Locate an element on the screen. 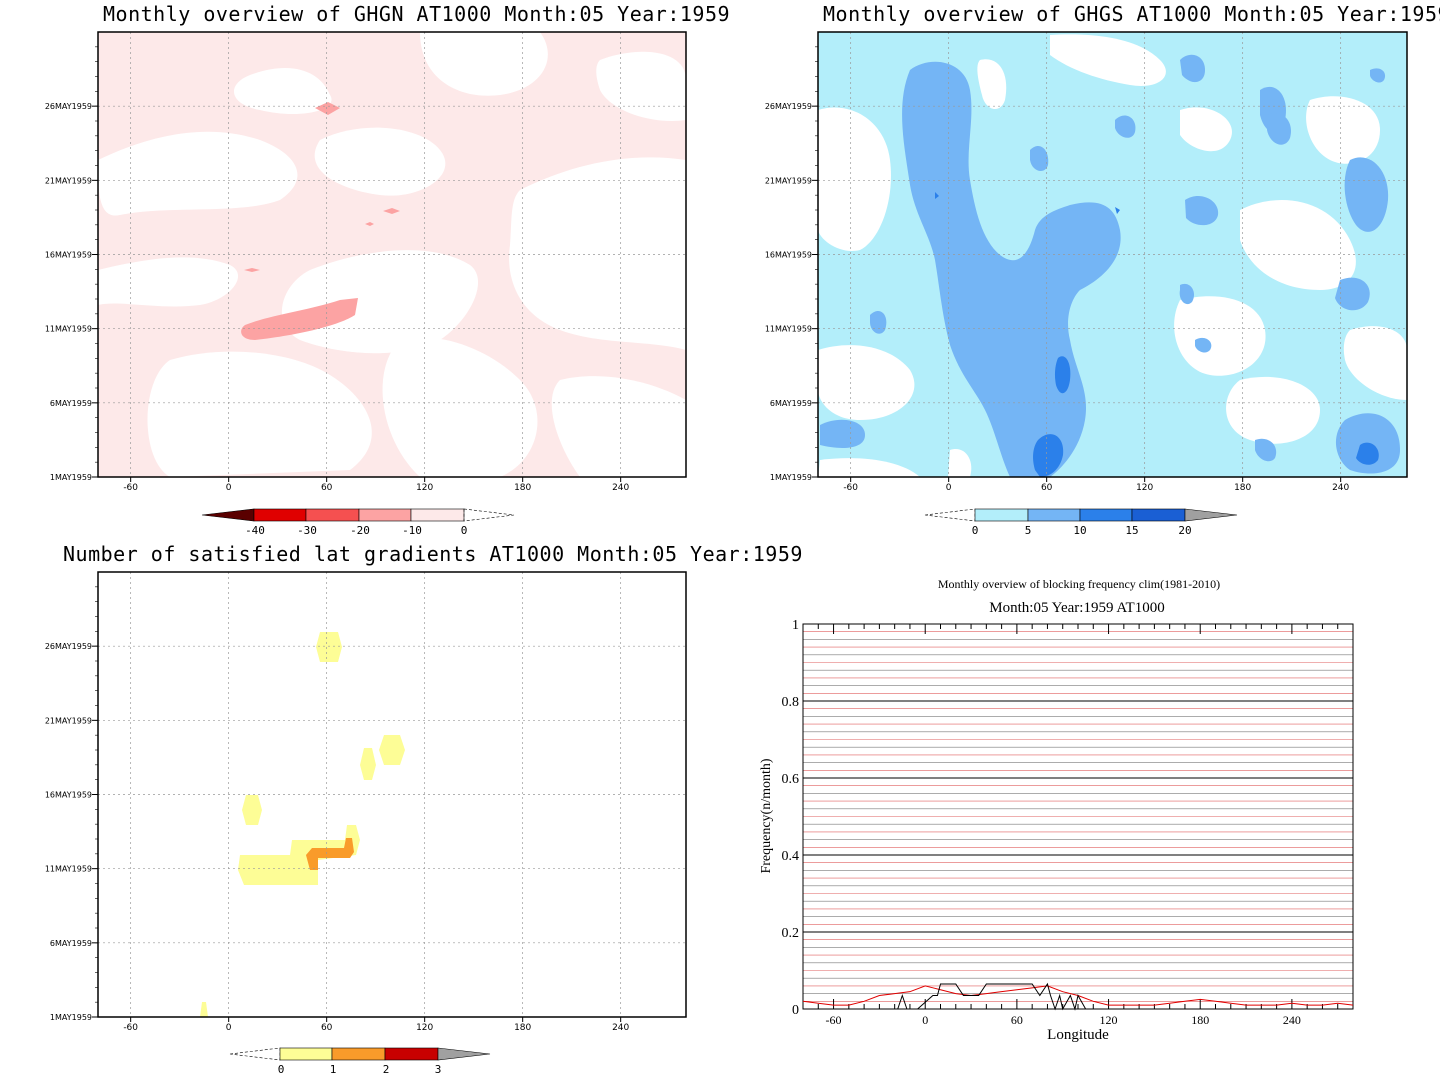 This screenshot has width=1440, height=1091. grad-y-tick-label: 16MAY1959 is located at coordinates (68, 795).